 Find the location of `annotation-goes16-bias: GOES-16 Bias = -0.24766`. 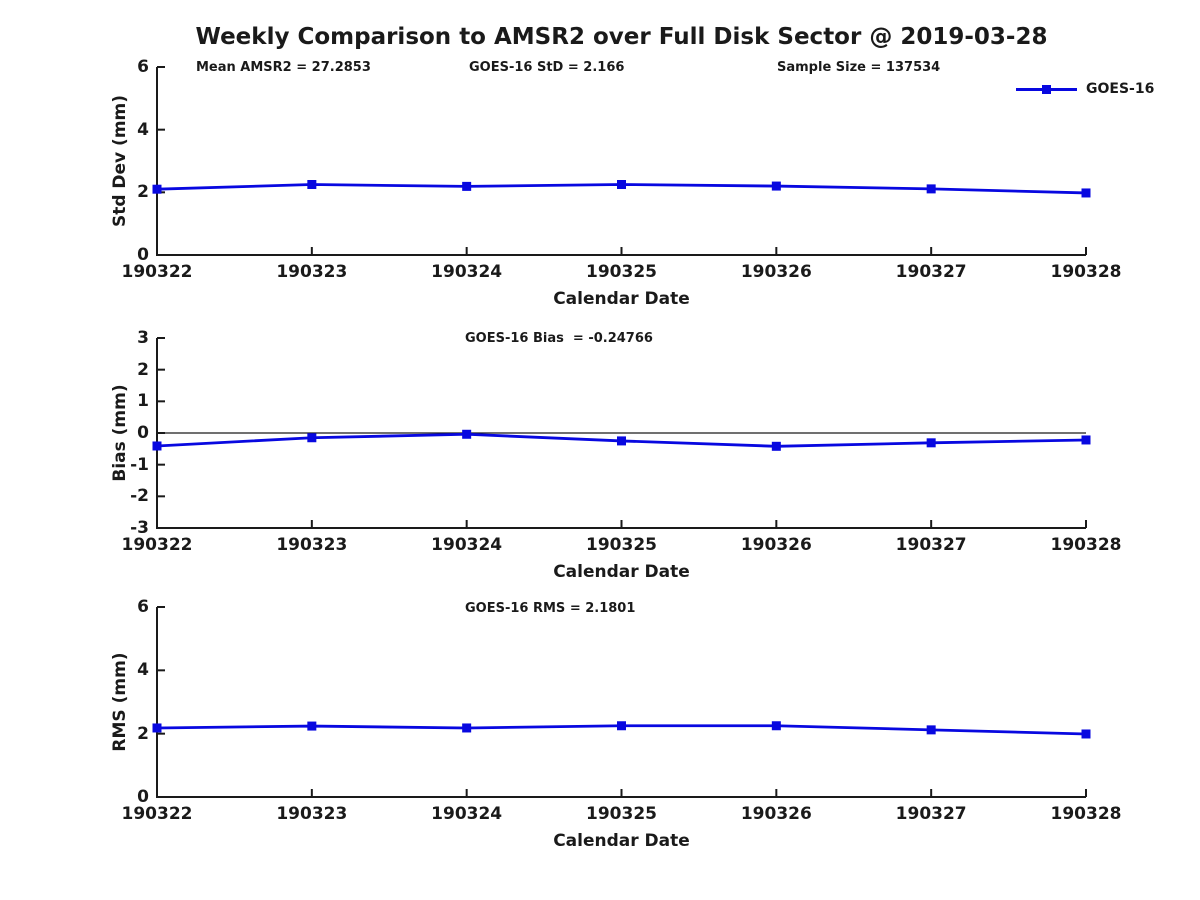

annotation-goes16-bias: GOES-16 Bias = -0.24766 is located at coordinates (559, 338).